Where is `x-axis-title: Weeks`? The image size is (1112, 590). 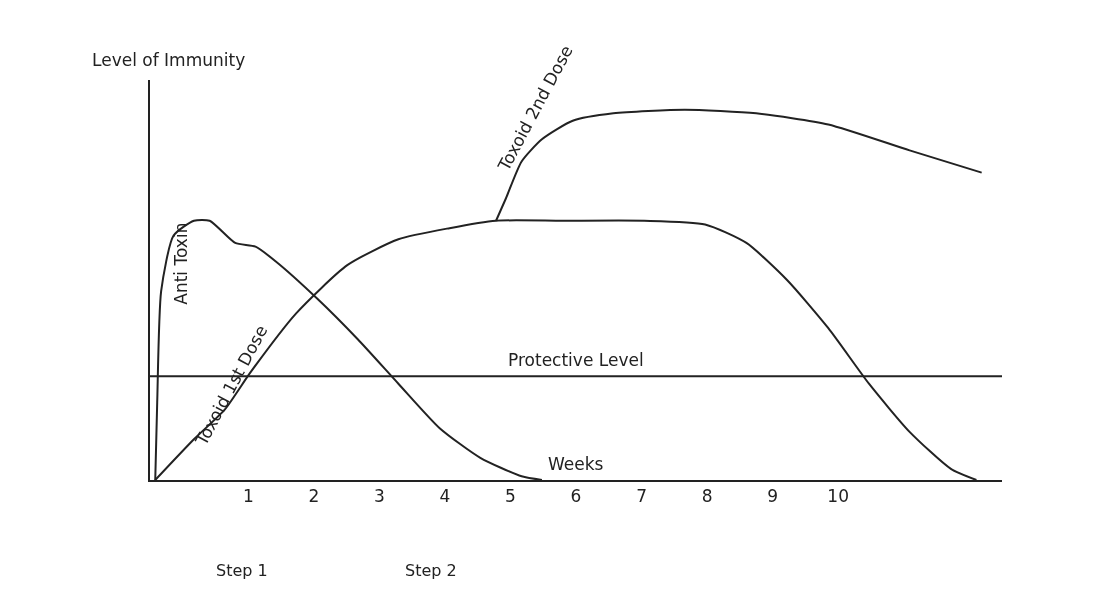 x-axis-title: Weeks is located at coordinates (576, 464).